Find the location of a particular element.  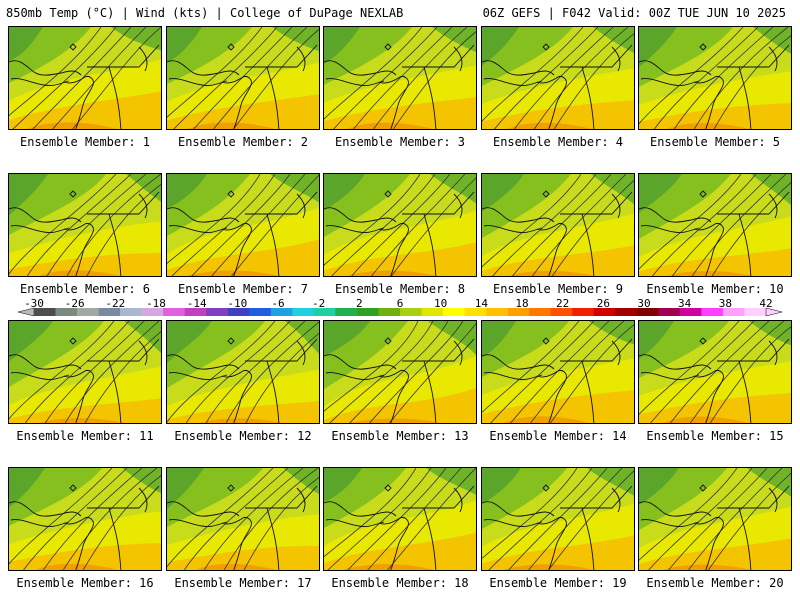

ensemble-member-label: Ensemble Member: 1 is located at coordinates (85, 142).